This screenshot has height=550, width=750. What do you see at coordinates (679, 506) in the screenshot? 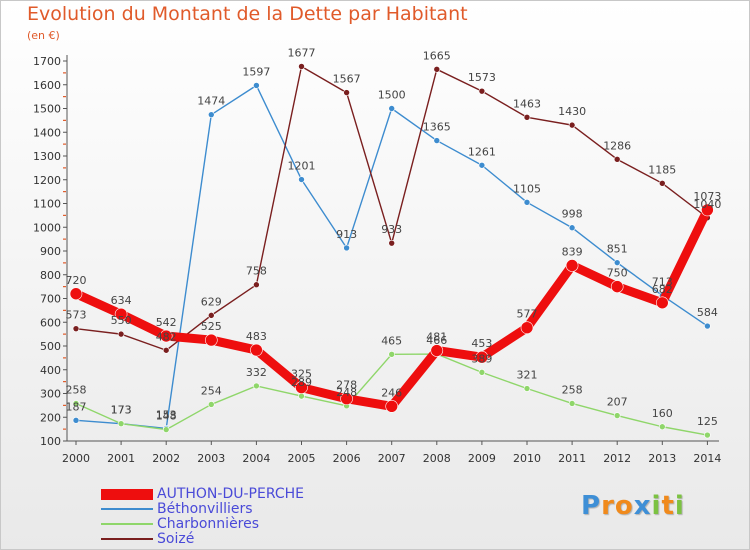
I see `logo-letter: i` at bounding box center [679, 506].